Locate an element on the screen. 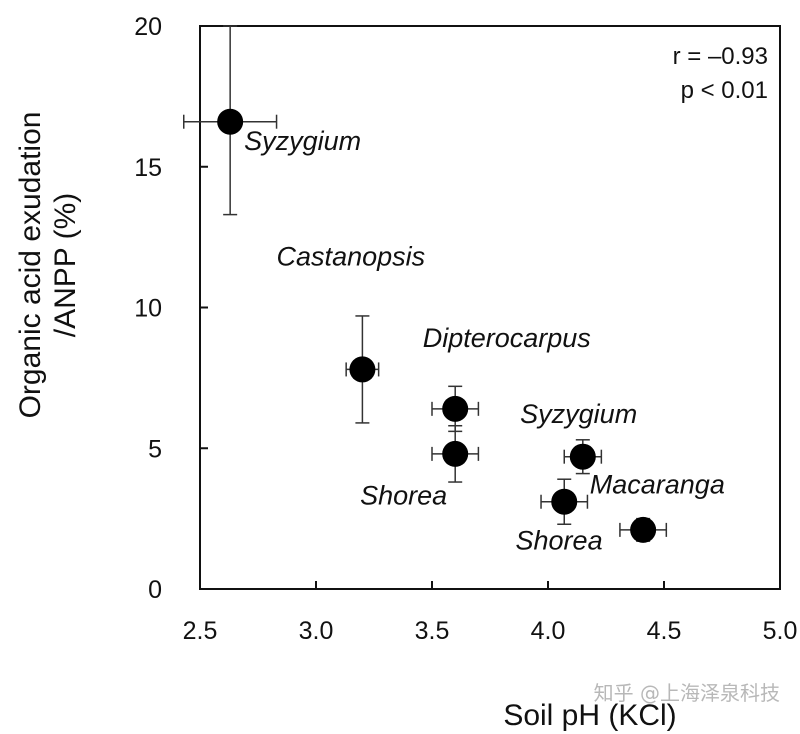 The width and height of the screenshot is (800, 734). x-tick-label: 3.0 is located at coordinates (316, 631).